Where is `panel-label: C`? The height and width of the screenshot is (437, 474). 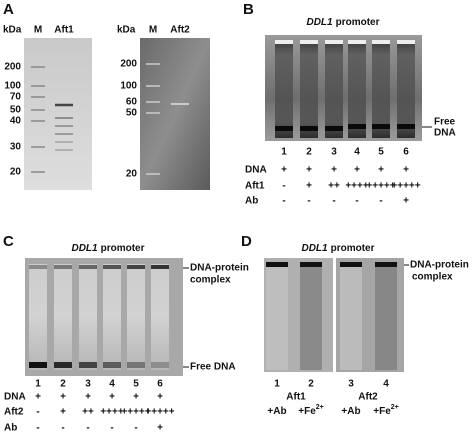 panel-label: C is located at coordinates (8, 241).